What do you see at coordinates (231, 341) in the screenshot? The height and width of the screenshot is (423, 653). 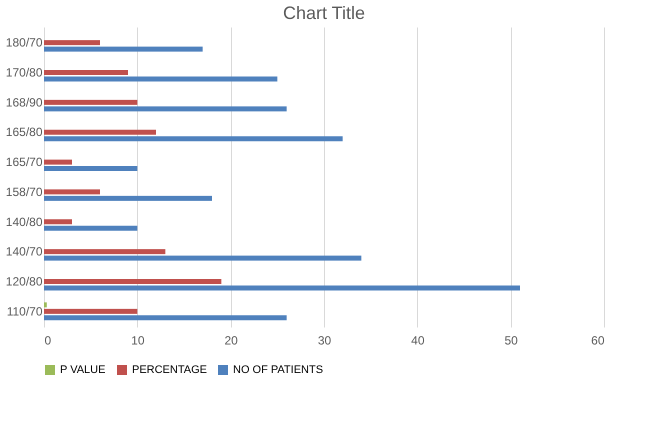 I see `x-tick-label: 20` at bounding box center [231, 341].